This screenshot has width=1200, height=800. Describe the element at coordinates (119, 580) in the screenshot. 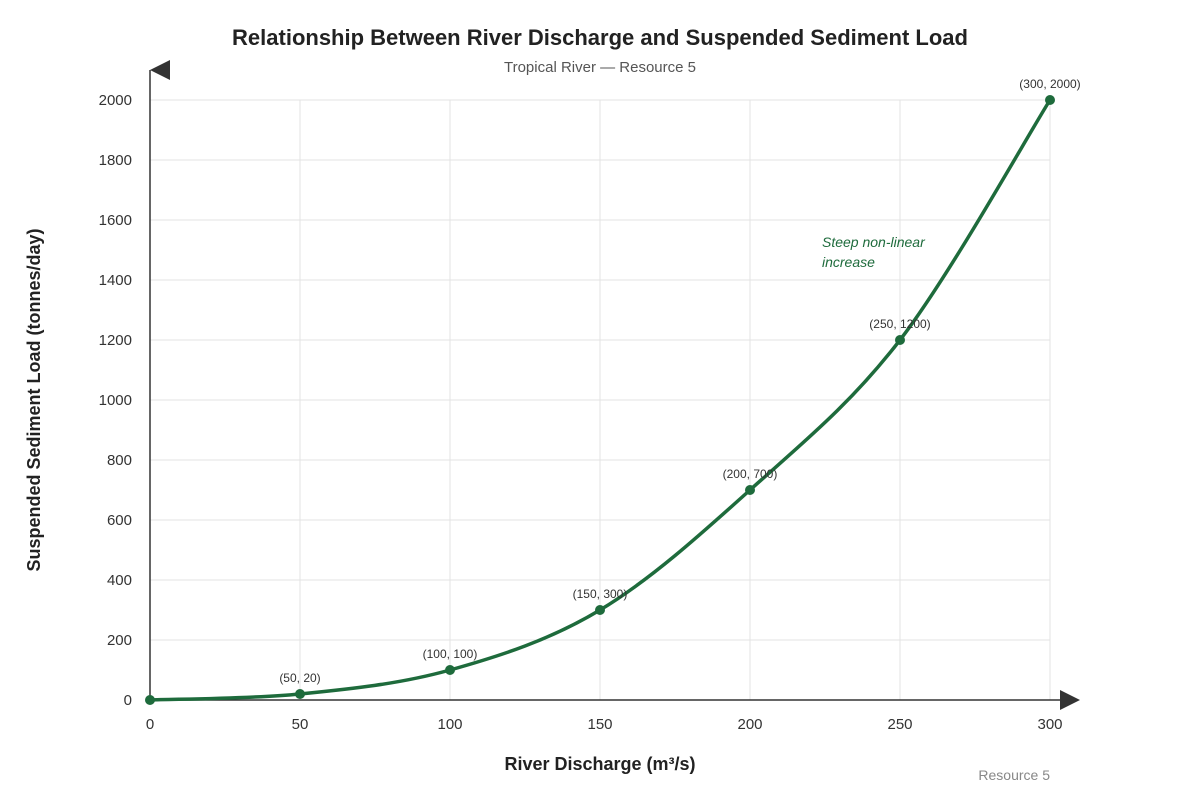

I see `y-tick-label: 400` at that location.